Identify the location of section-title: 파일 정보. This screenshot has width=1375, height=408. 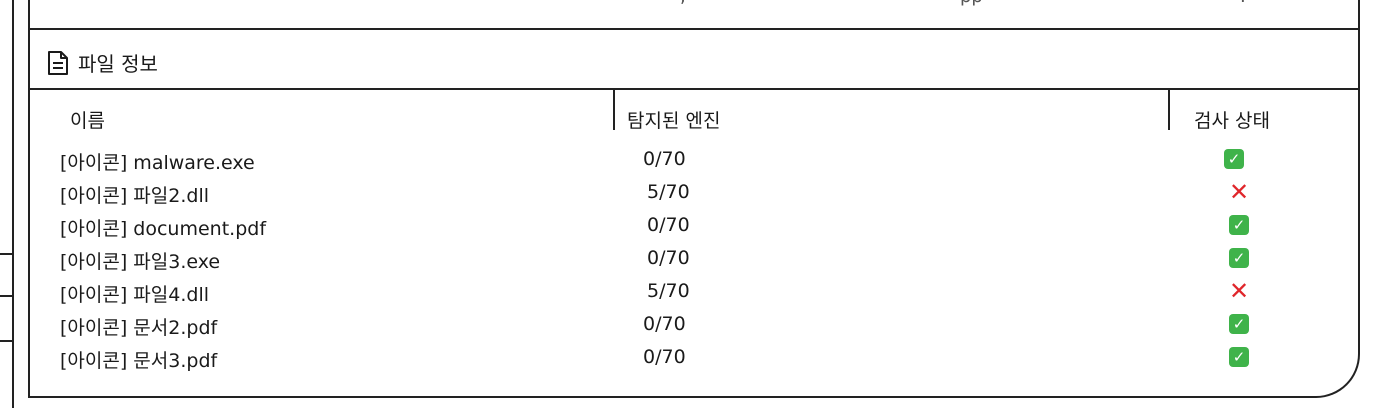
(102, 62).